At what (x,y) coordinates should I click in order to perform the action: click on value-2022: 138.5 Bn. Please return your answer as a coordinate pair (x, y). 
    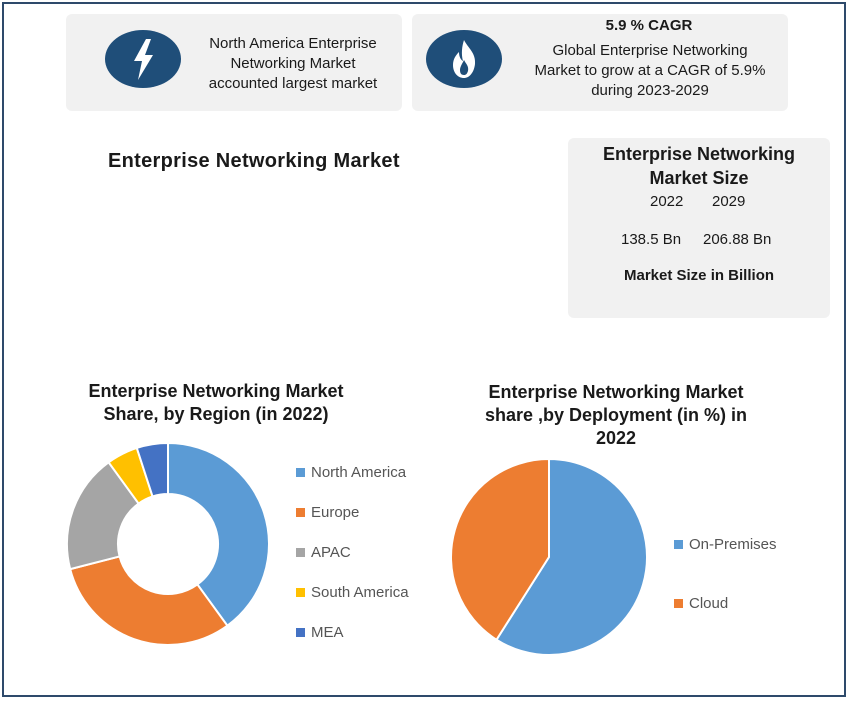
    Looking at the image, I should click on (651, 239).